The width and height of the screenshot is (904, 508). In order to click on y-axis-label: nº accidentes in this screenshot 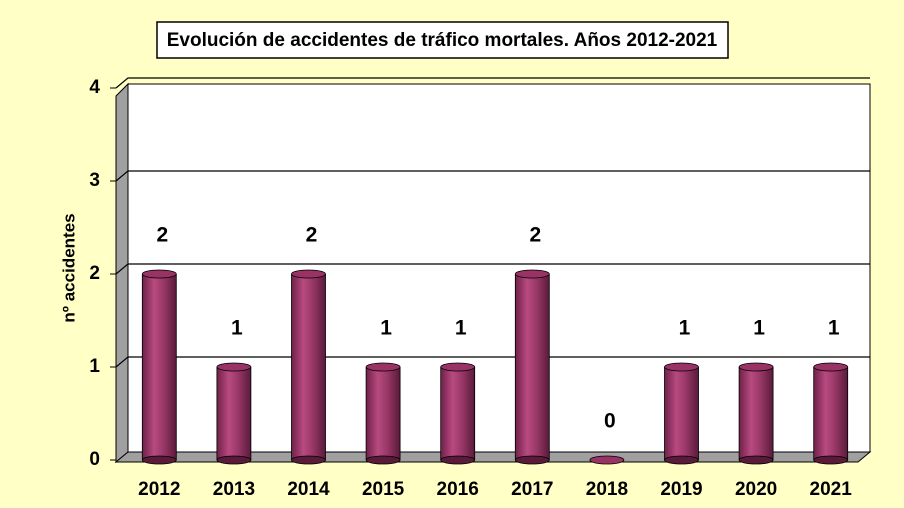, I will do `click(68, 267)`.